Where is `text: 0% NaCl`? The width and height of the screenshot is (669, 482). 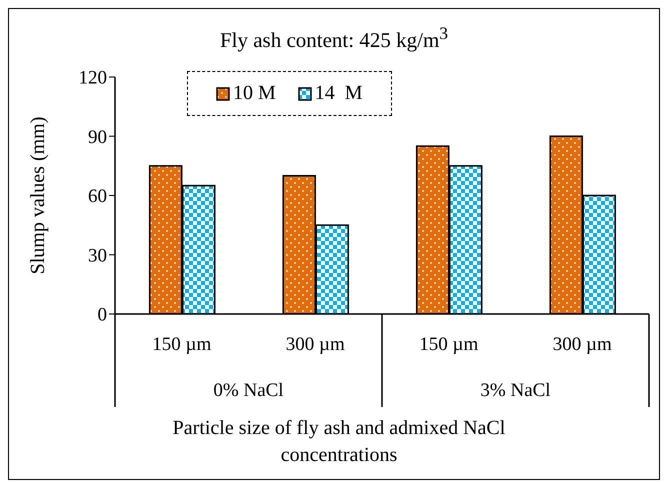 text: 0% NaCl is located at coordinates (248, 390).